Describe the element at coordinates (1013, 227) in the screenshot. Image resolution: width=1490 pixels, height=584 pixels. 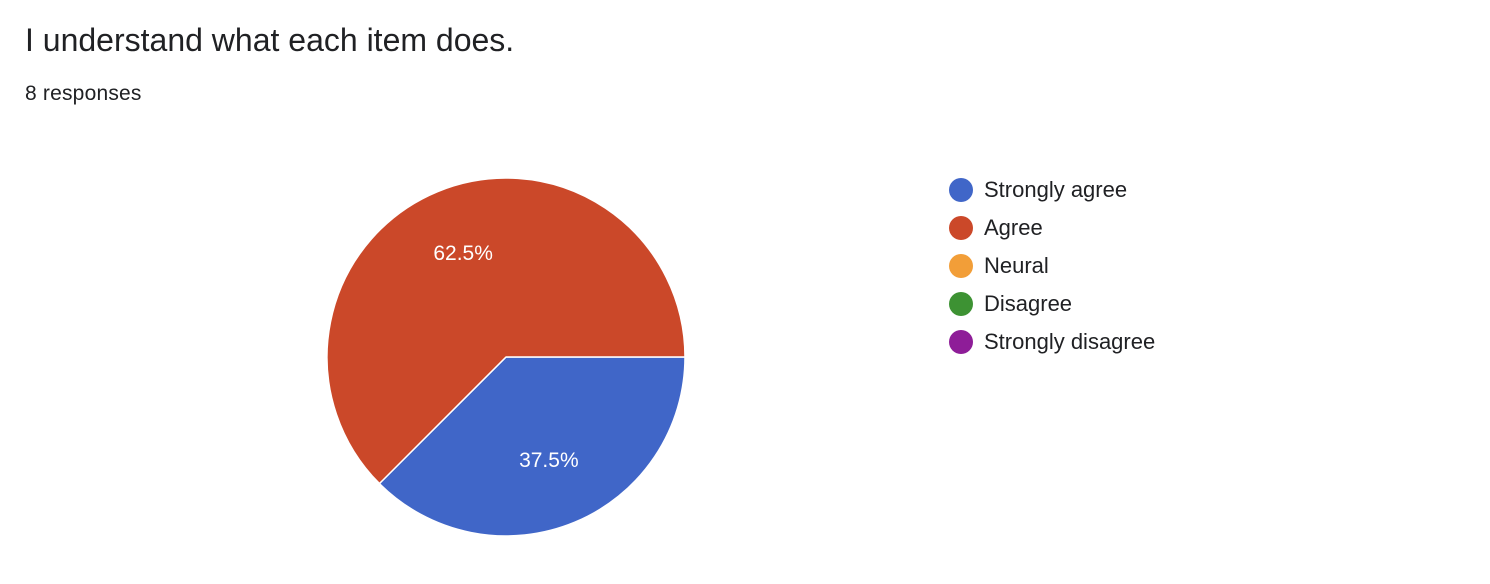
I see `legend-label: Agree` at that location.